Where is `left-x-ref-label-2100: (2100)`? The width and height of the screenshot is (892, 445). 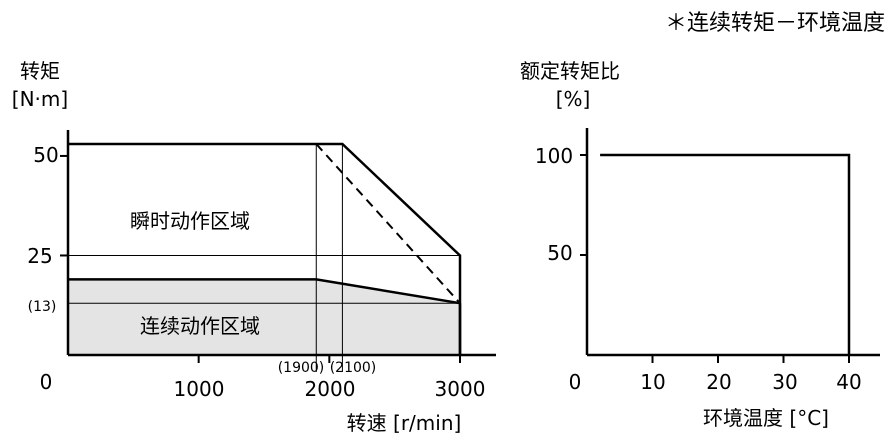
left-x-ref-label-2100: (2100) is located at coordinates (353, 368).